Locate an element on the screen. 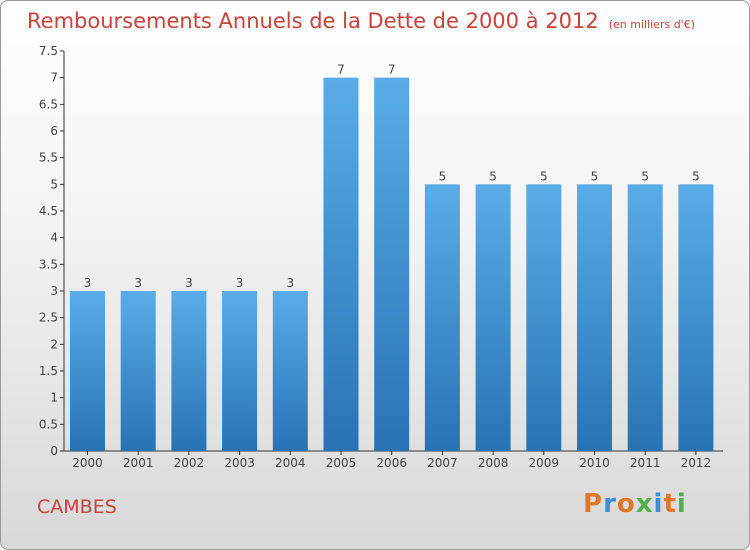  y-tick-label: 6 is located at coordinates (54, 131).